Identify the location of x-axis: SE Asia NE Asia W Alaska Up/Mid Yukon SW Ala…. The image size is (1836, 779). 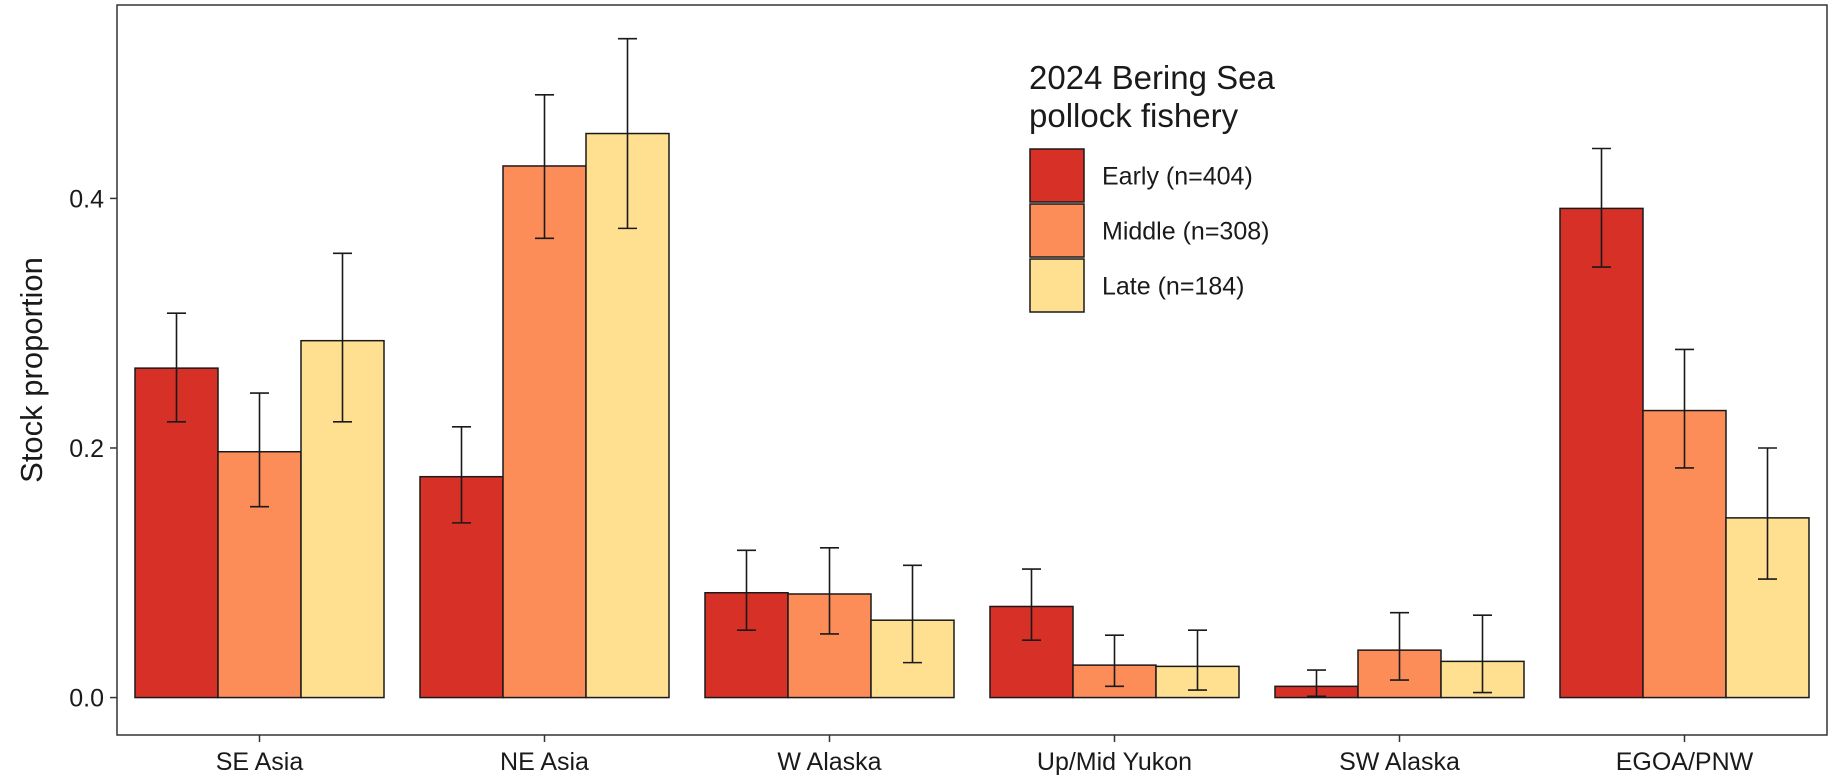
(985, 755).